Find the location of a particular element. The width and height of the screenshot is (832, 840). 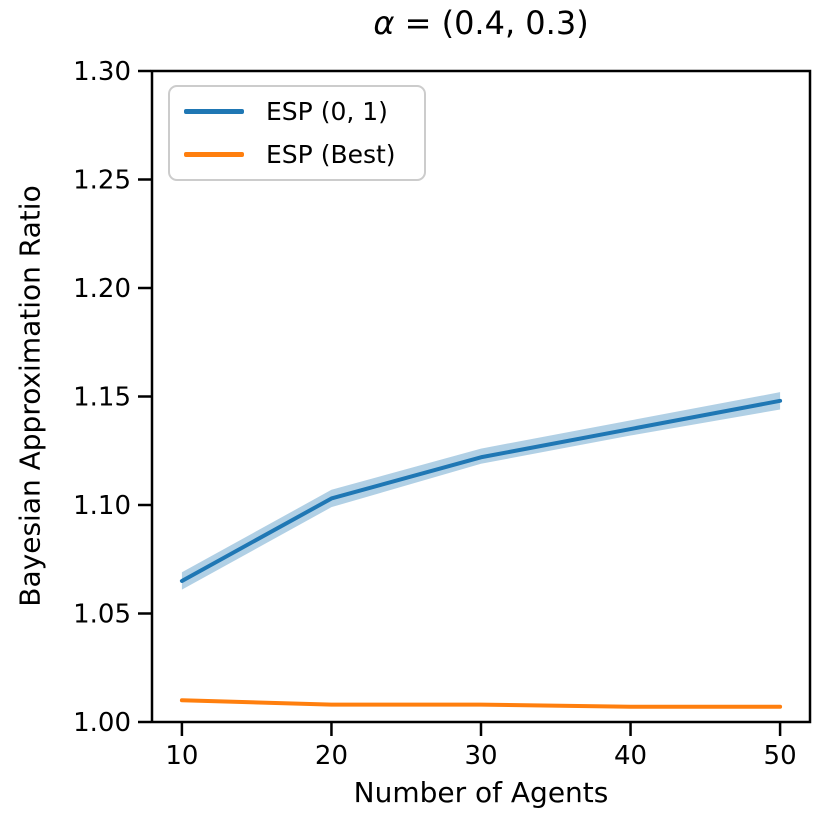

chart-title: α = (0.4, 0.3) is located at coordinates (481, 23).